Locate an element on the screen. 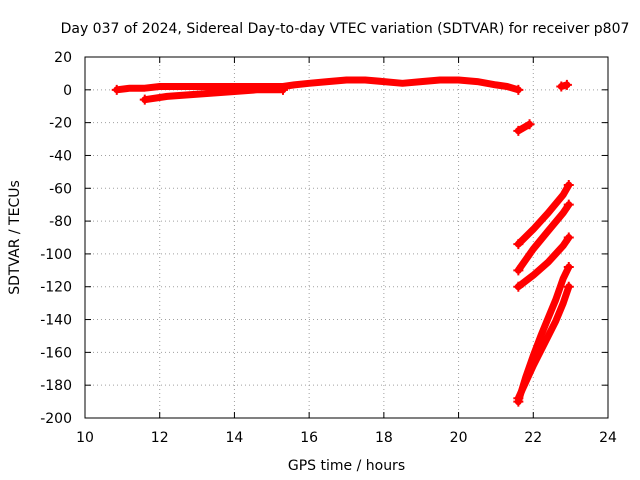 This screenshot has height=480, width=640. y-tick-label: 0 is located at coordinates (67, 91).